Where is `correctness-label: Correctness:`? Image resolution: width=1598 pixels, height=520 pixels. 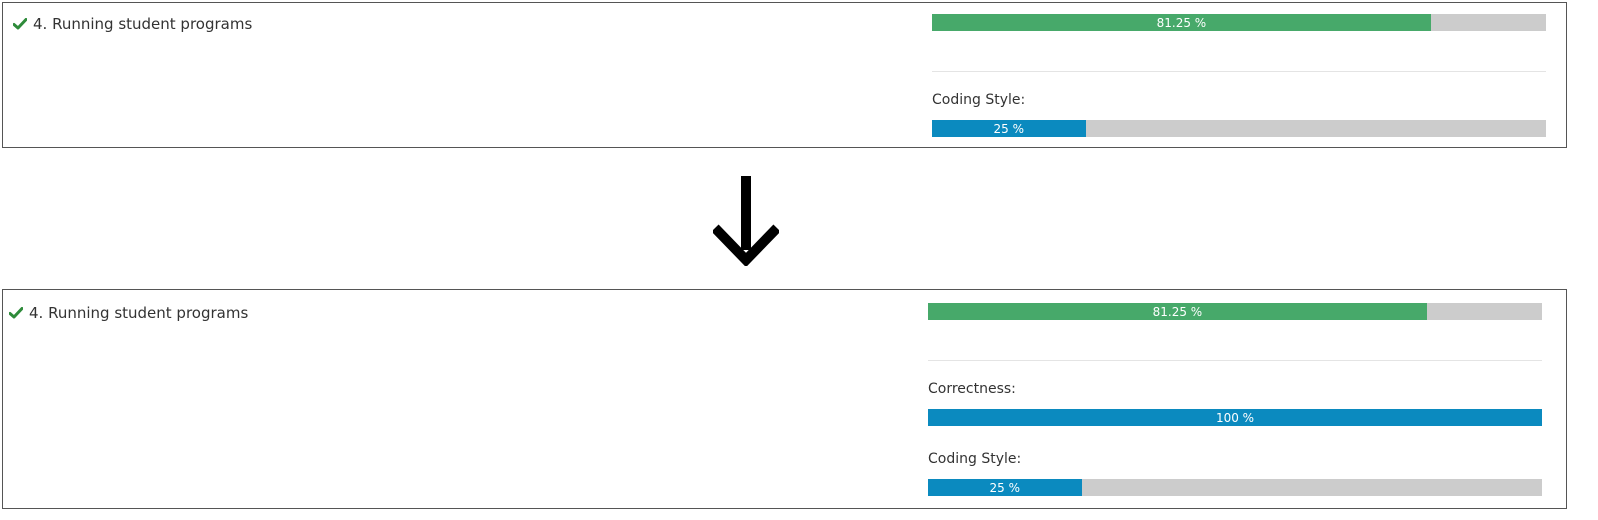 correctness-label: Correctness: is located at coordinates (972, 389).